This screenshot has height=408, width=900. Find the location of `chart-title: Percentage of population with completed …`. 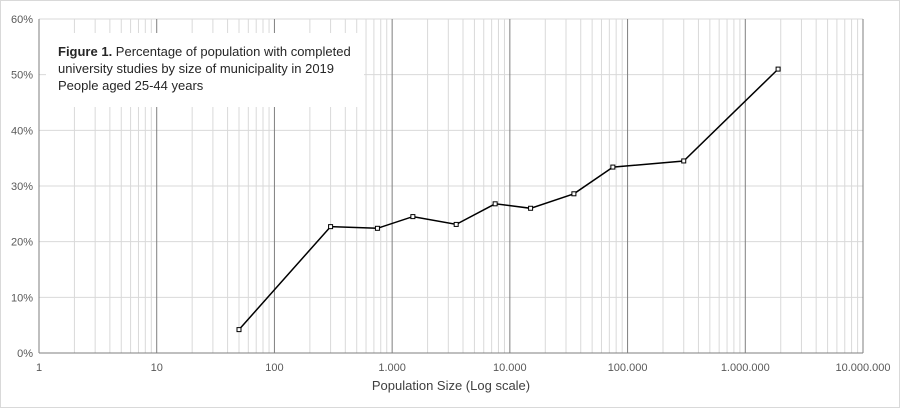

chart-title: Percentage of population with completed … is located at coordinates (204, 60).